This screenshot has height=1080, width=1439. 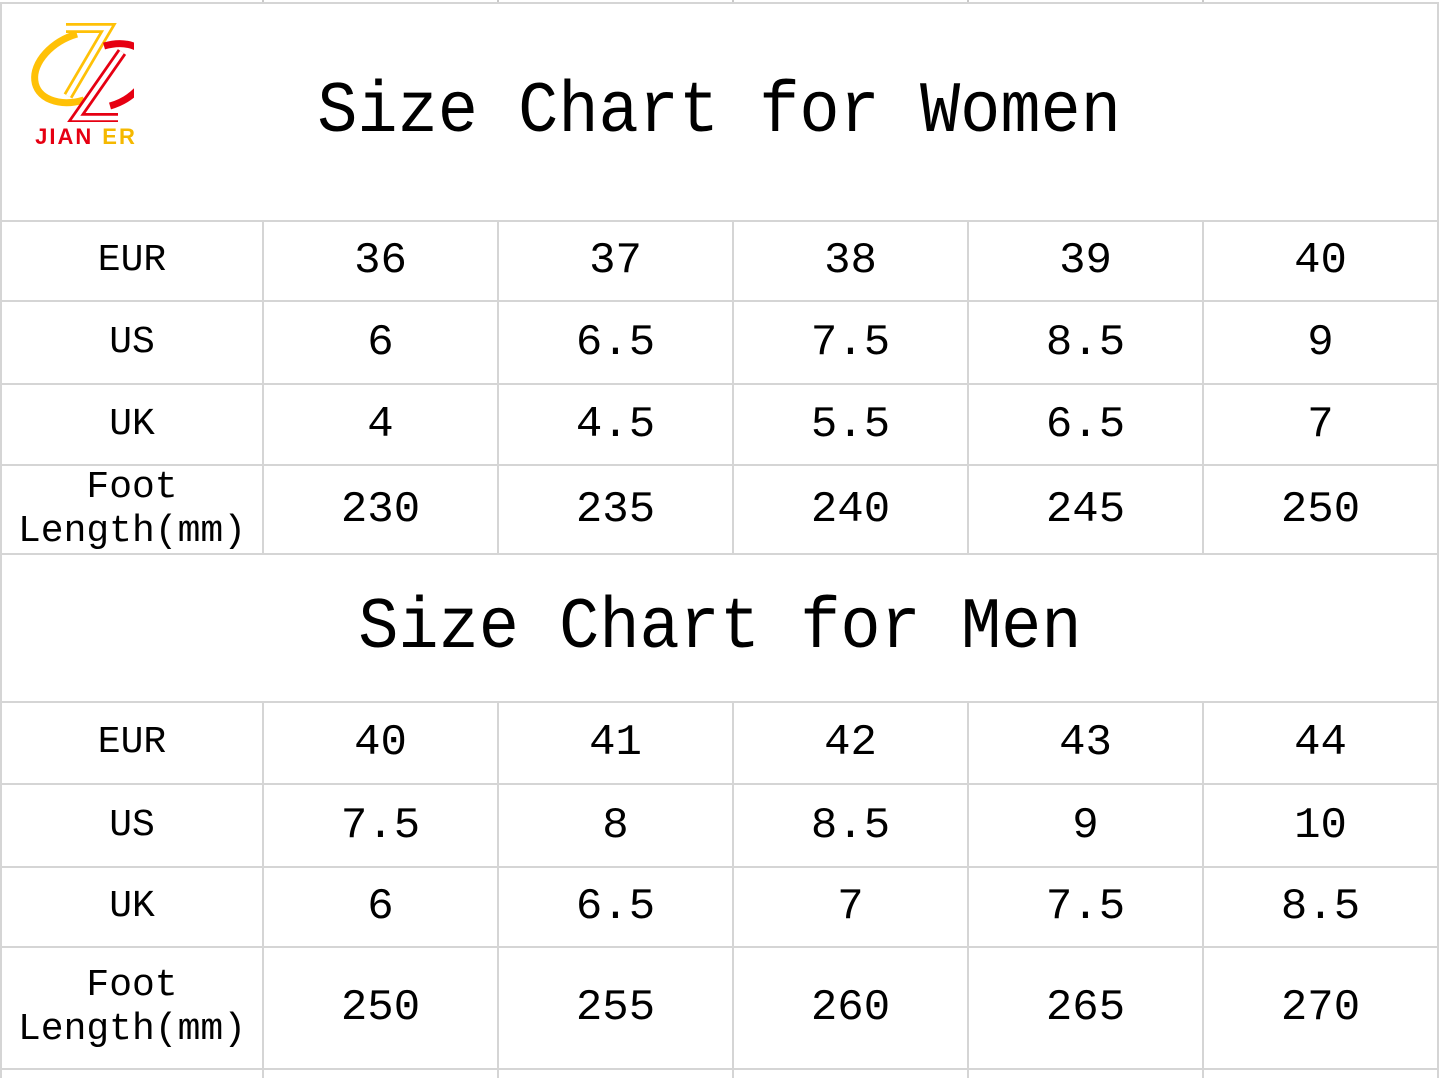 I want to click on men-us-label: US, so click(x=133, y=826).